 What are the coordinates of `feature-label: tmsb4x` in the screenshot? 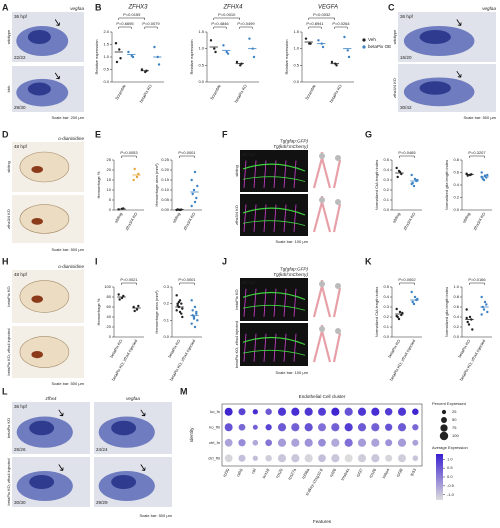 It's located at (345, 475).